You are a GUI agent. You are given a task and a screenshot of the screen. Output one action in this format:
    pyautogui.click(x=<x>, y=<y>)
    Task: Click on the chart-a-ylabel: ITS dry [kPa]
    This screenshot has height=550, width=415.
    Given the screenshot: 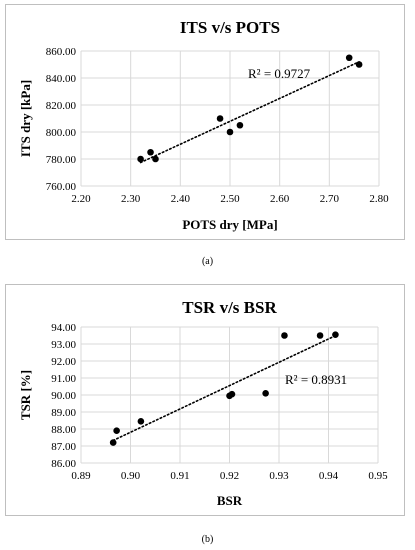 What is the action you would take?
    pyautogui.click(x=25, y=118)
    